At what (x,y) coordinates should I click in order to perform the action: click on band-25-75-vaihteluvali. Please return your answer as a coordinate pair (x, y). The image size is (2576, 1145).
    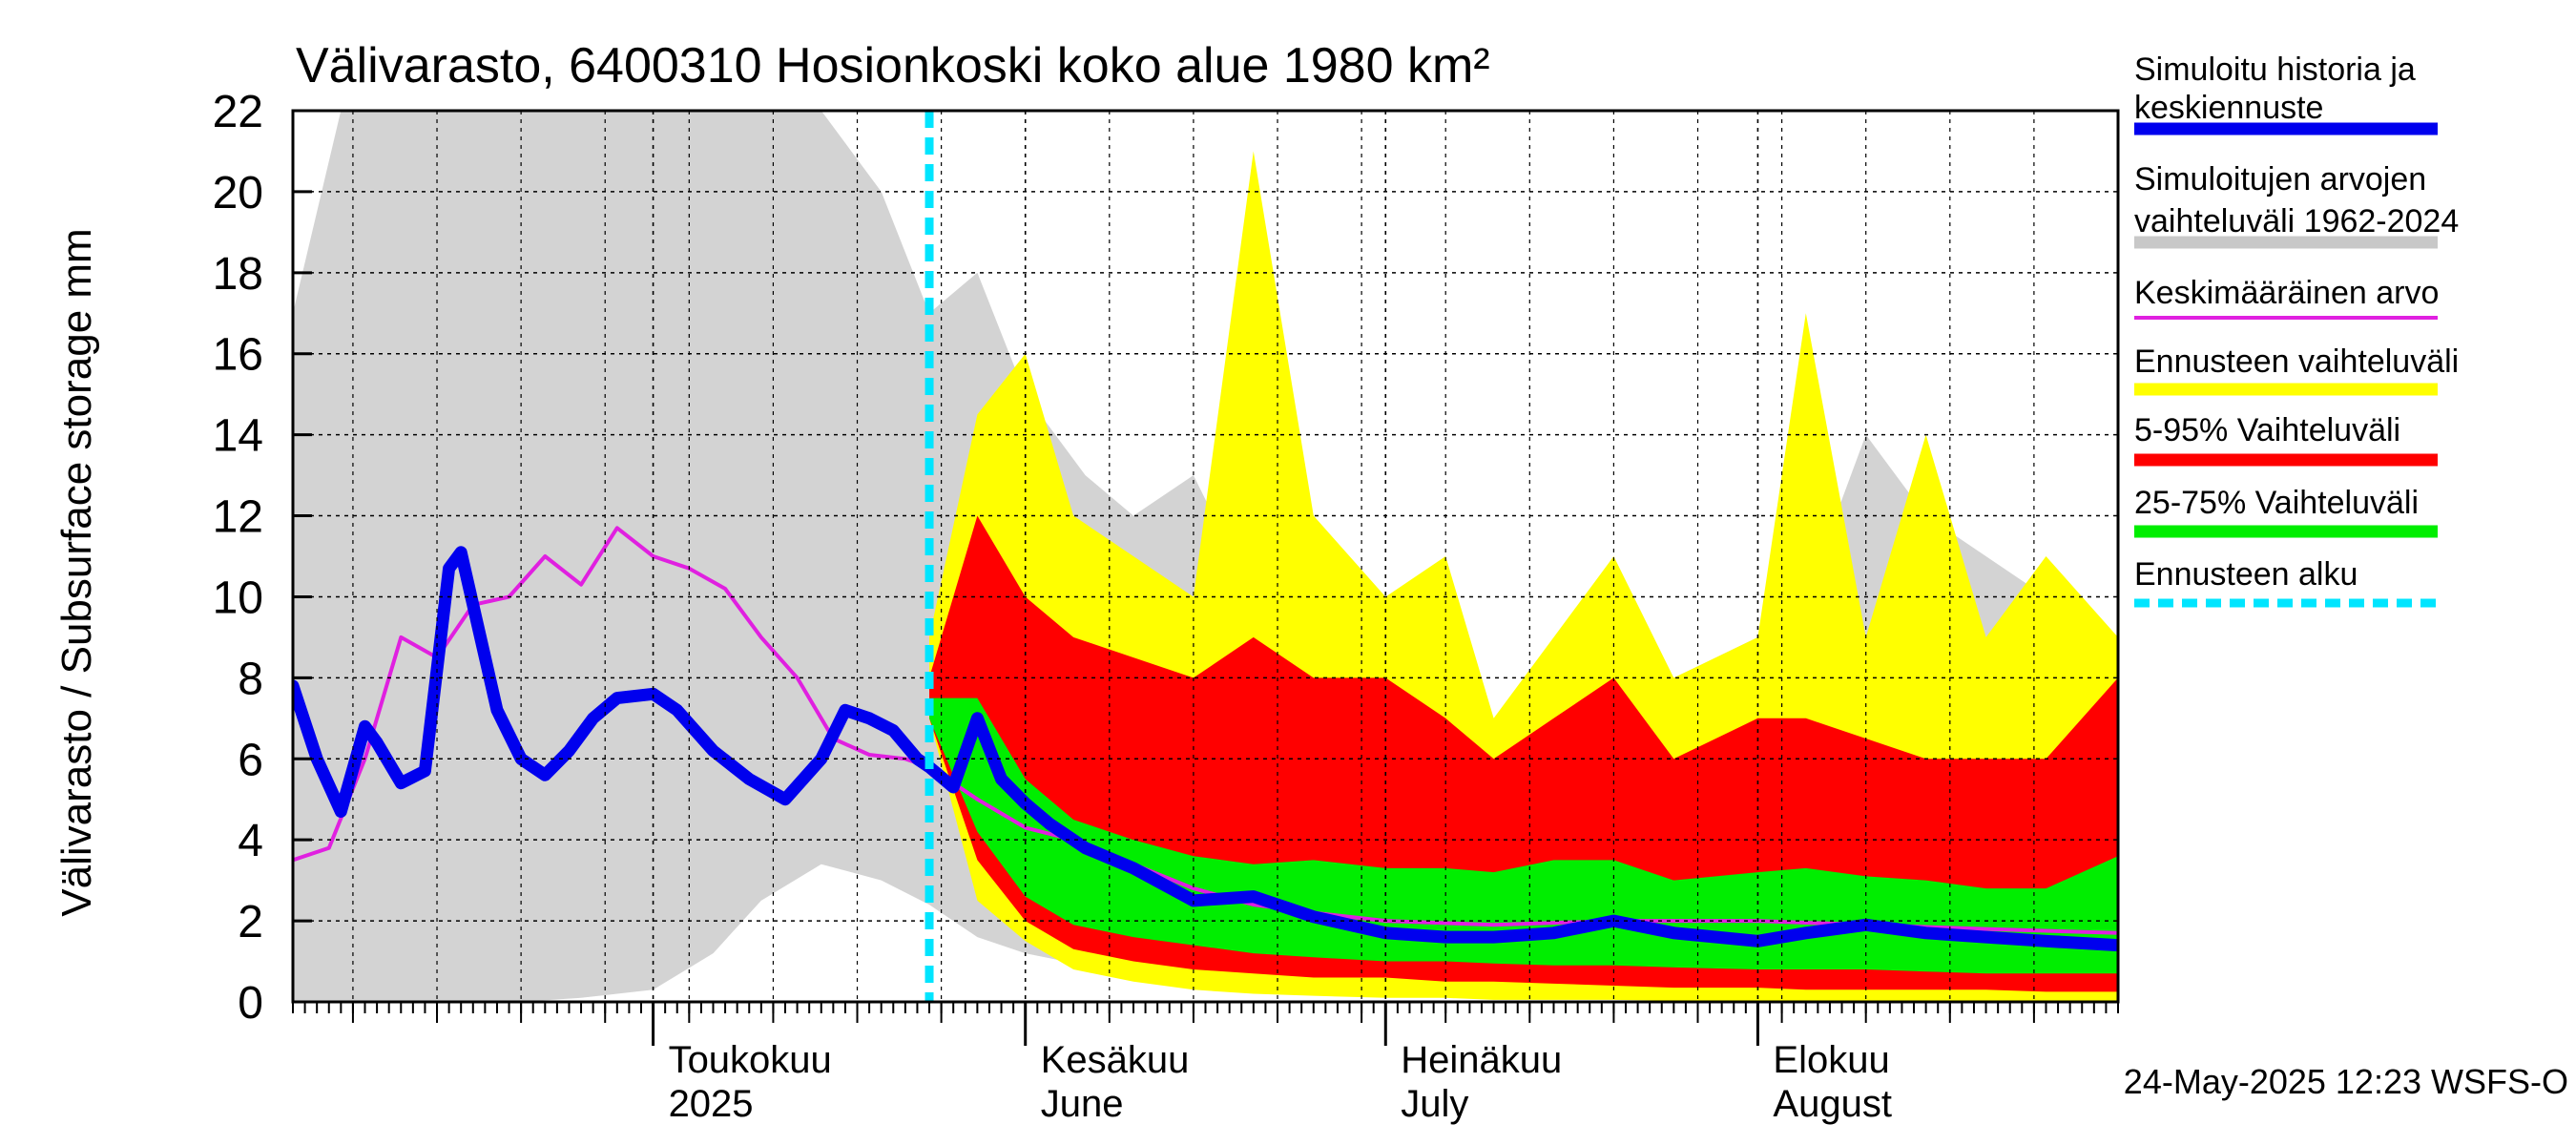
    Looking at the image, I should click on (1523, 836).